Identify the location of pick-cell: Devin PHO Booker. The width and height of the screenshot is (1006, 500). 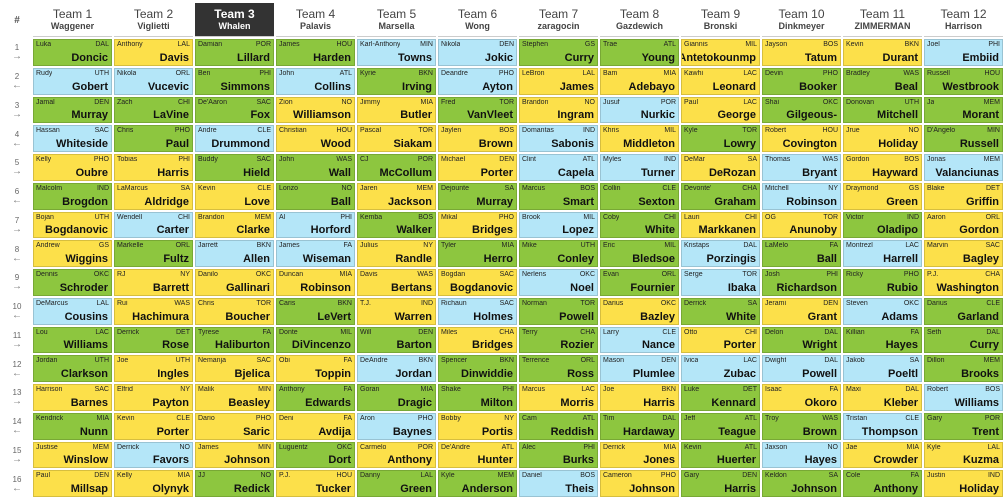
(801, 81).